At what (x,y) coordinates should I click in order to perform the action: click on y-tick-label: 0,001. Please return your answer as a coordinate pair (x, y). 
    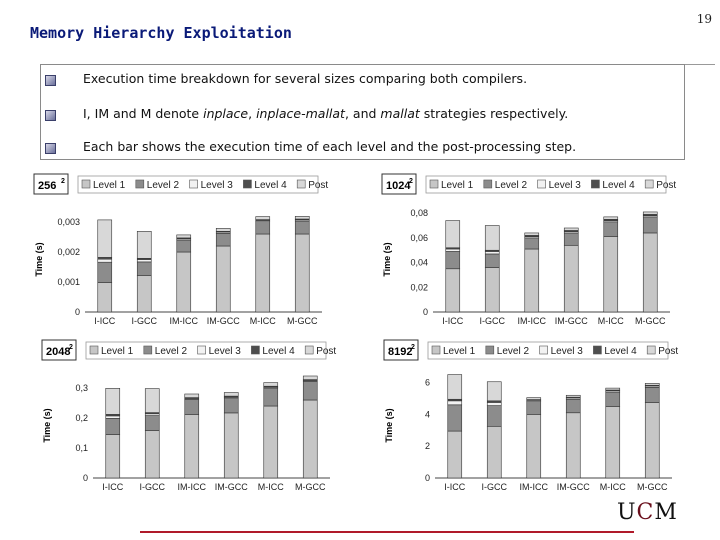
    Looking at the image, I should click on (68, 282).